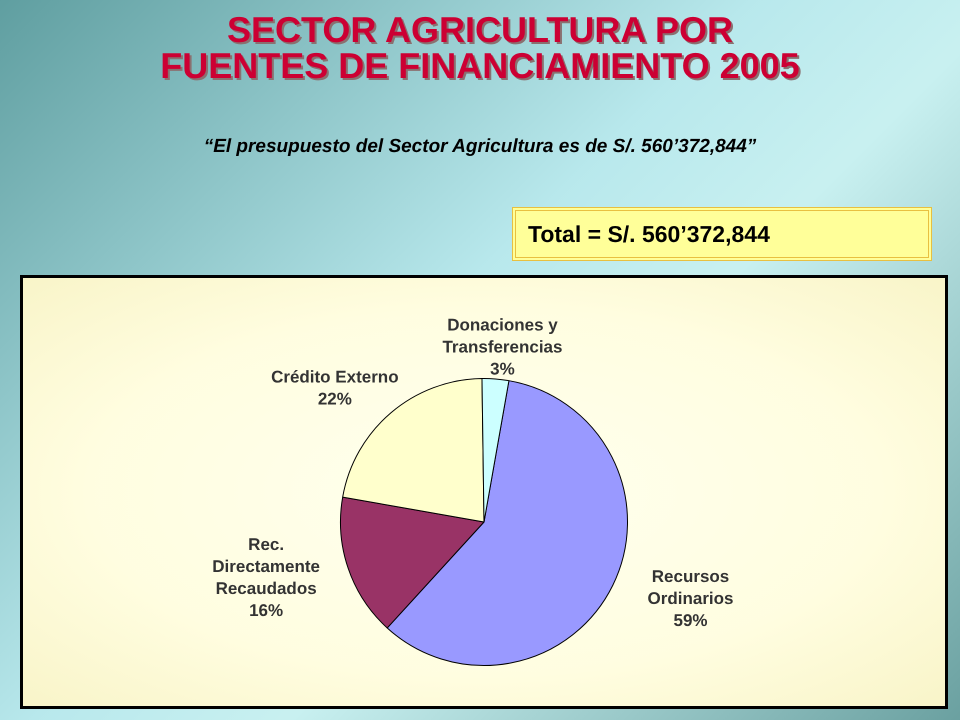 This screenshot has height=720, width=960. I want to click on slice-label: Donaciones y Transferencias, so click(502, 336).